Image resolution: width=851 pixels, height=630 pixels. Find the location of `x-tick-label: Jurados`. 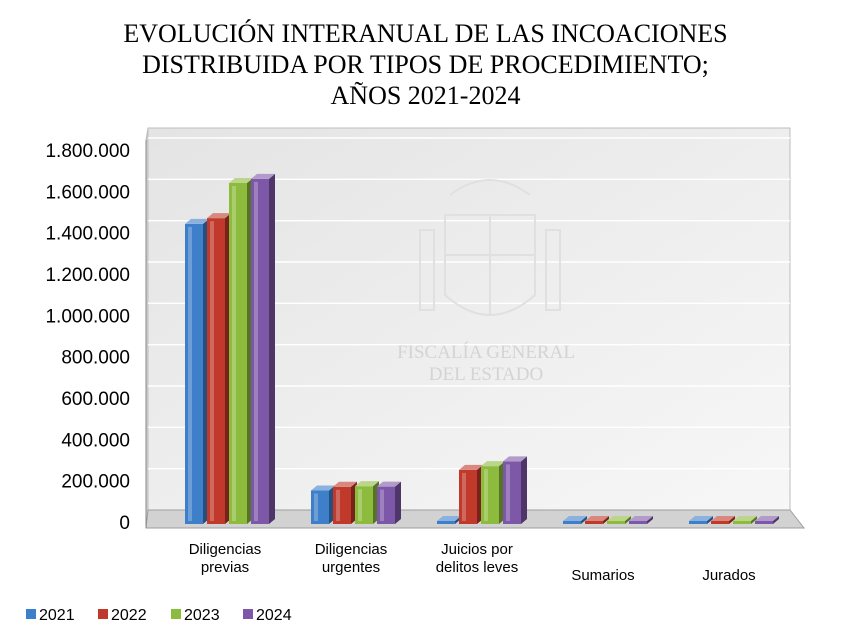

x-tick-label: Jurados is located at coordinates (728, 575).